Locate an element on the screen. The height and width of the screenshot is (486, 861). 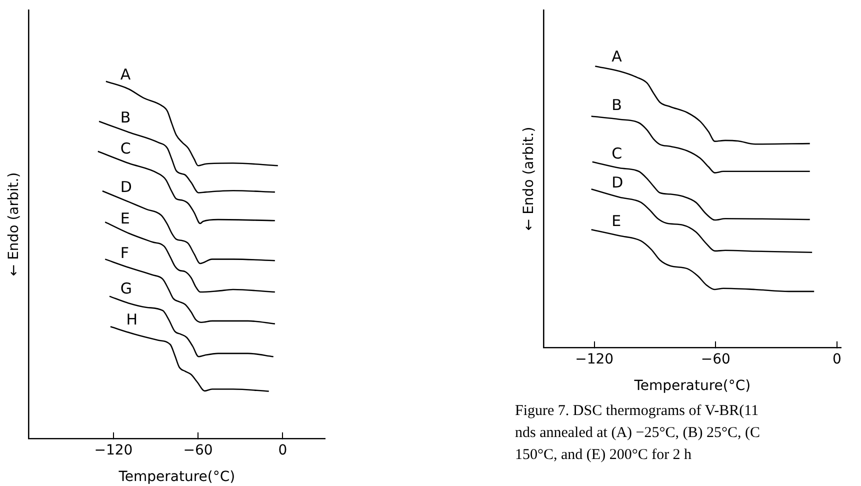
series-label: G is located at coordinates (126, 288).